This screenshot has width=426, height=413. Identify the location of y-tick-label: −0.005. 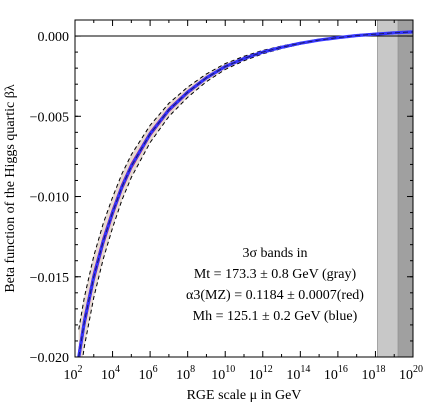
(49, 117).